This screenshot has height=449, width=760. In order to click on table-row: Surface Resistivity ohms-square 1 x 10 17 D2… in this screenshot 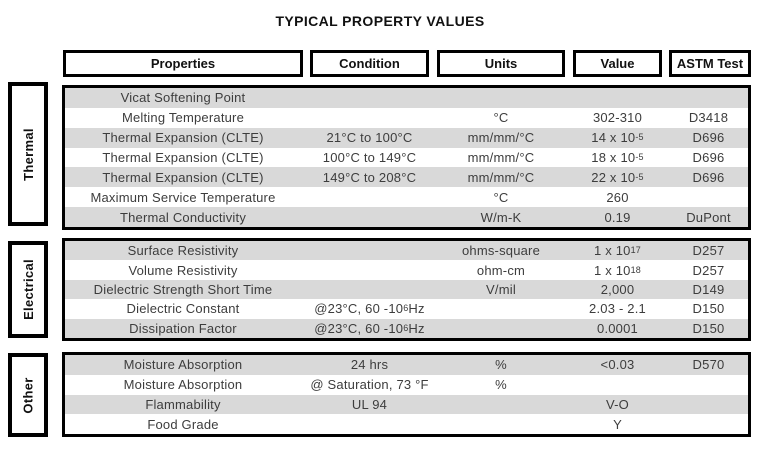, I will do `click(406, 251)`.